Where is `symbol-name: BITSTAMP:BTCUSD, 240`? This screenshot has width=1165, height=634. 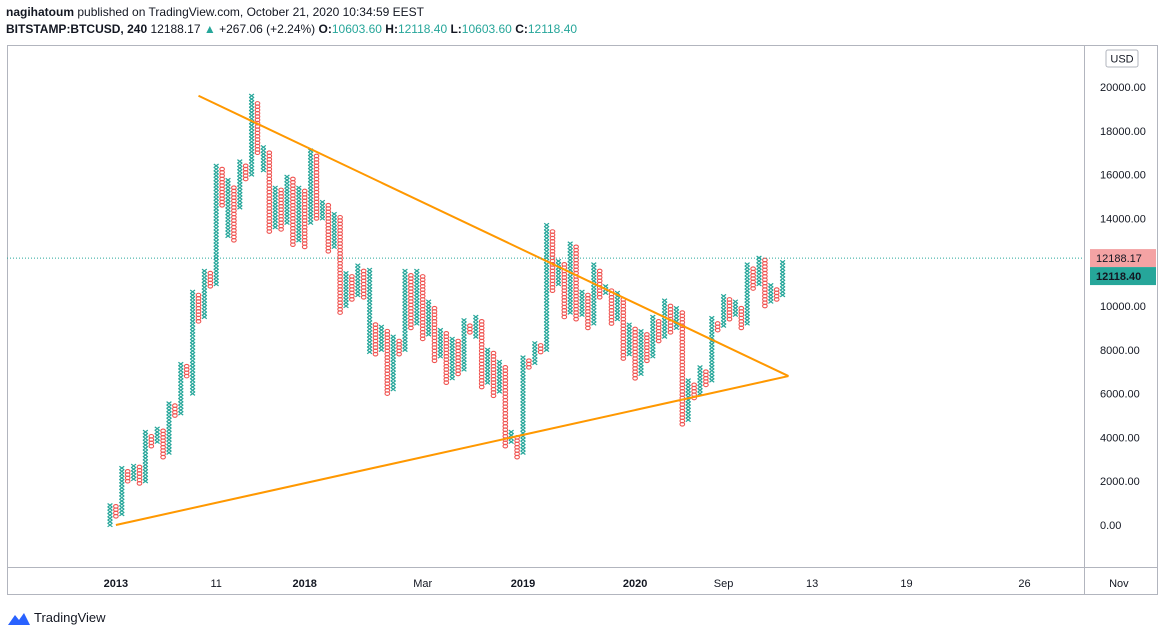 symbol-name: BITSTAMP:BTCUSD, 240 is located at coordinates (77, 29).